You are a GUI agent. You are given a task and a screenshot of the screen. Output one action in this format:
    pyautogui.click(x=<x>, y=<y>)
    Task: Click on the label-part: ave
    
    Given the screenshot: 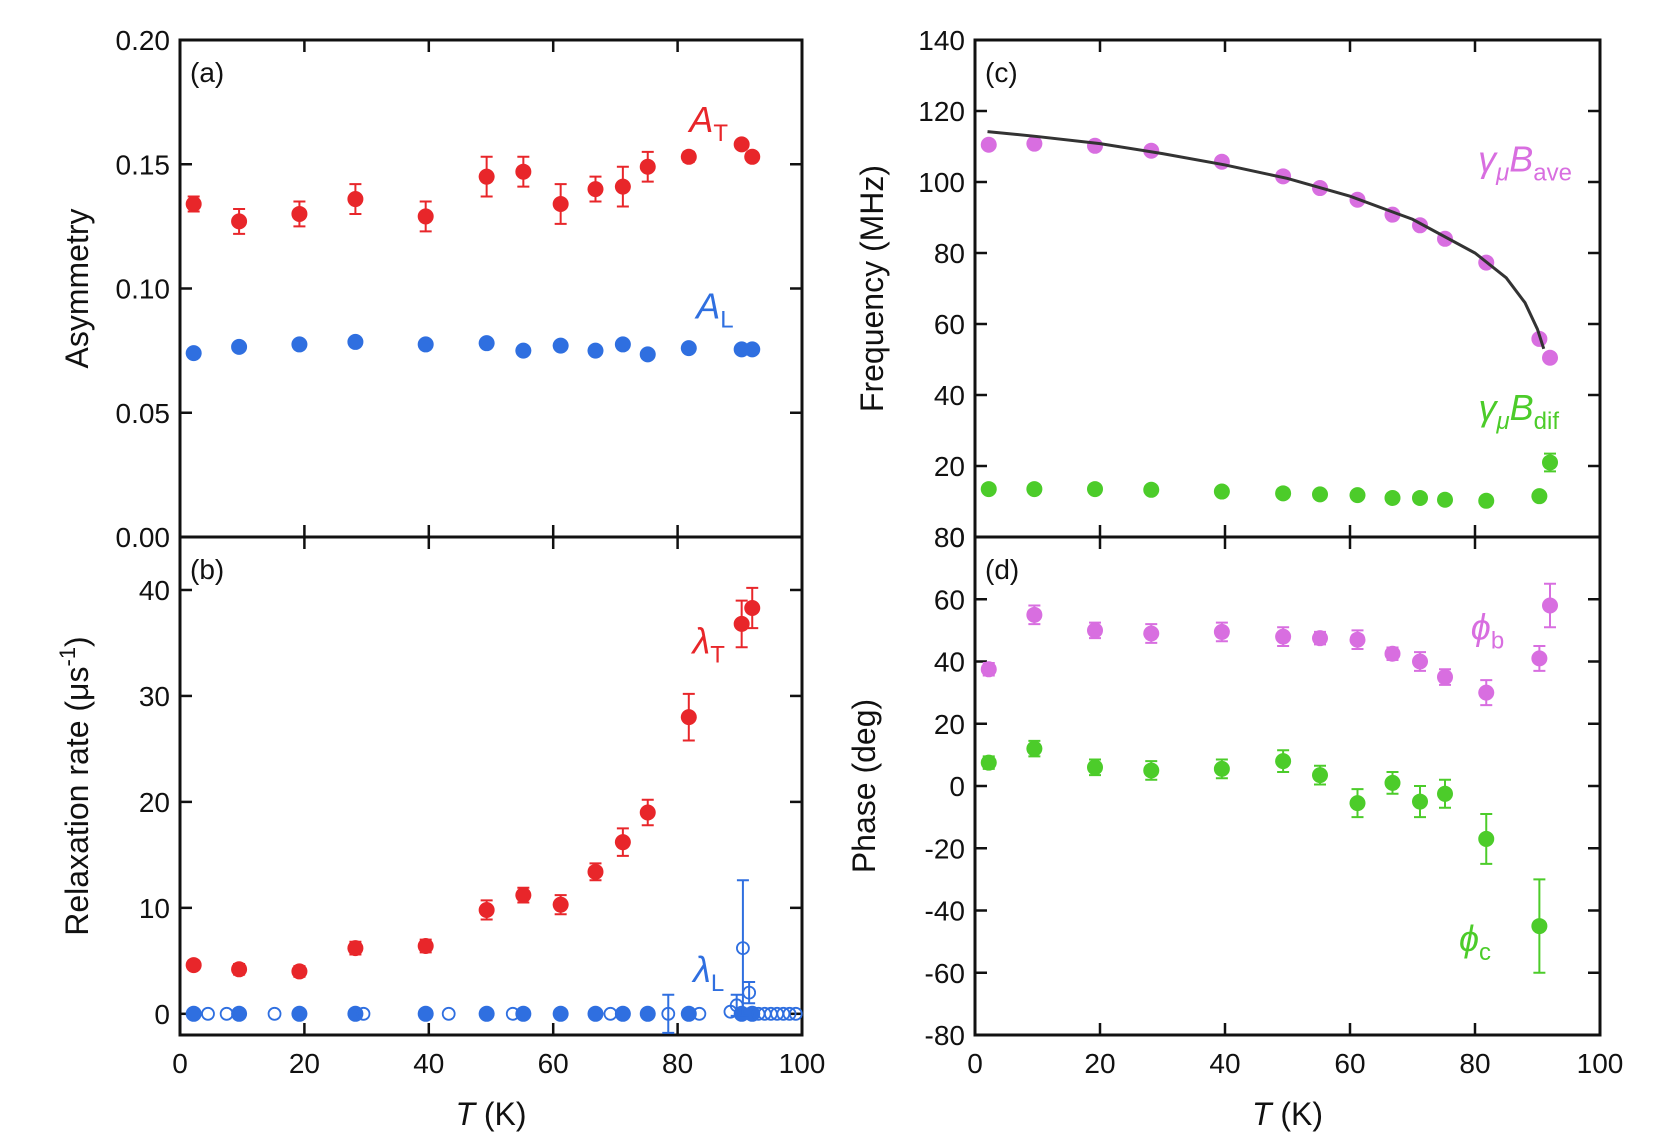 What is the action you would take?
    pyautogui.click(x=1552, y=172)
    